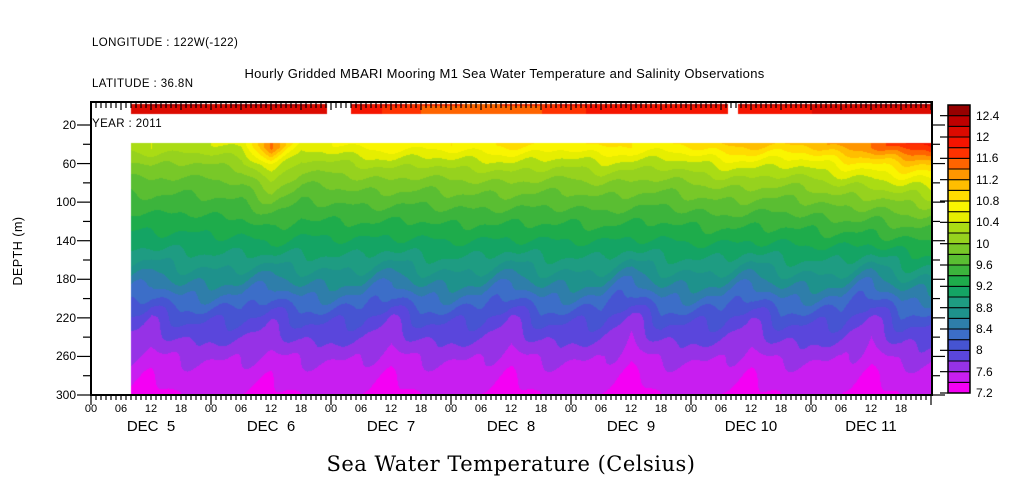 The width and height of the screenshot is (1009, 504). I want to click on colorbar-tick-label: 11.2, so click(987, 179).